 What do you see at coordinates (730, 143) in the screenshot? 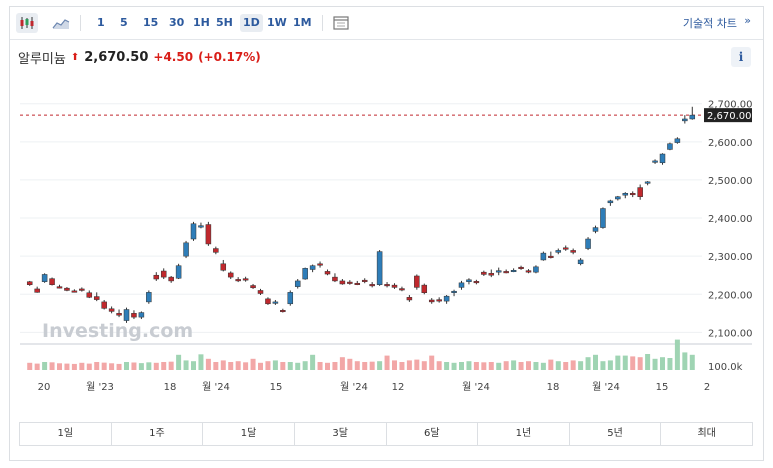
I see `y-tick-label: 2,600.00` at bounding box center [730, 143].